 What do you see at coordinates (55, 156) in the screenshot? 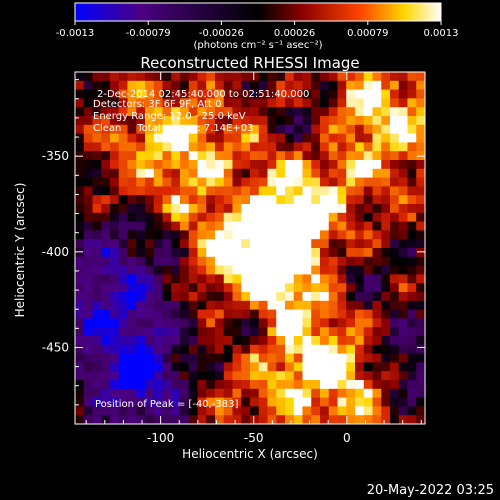
I see `y-tick-label: -350` at bounding box center [55, 156].